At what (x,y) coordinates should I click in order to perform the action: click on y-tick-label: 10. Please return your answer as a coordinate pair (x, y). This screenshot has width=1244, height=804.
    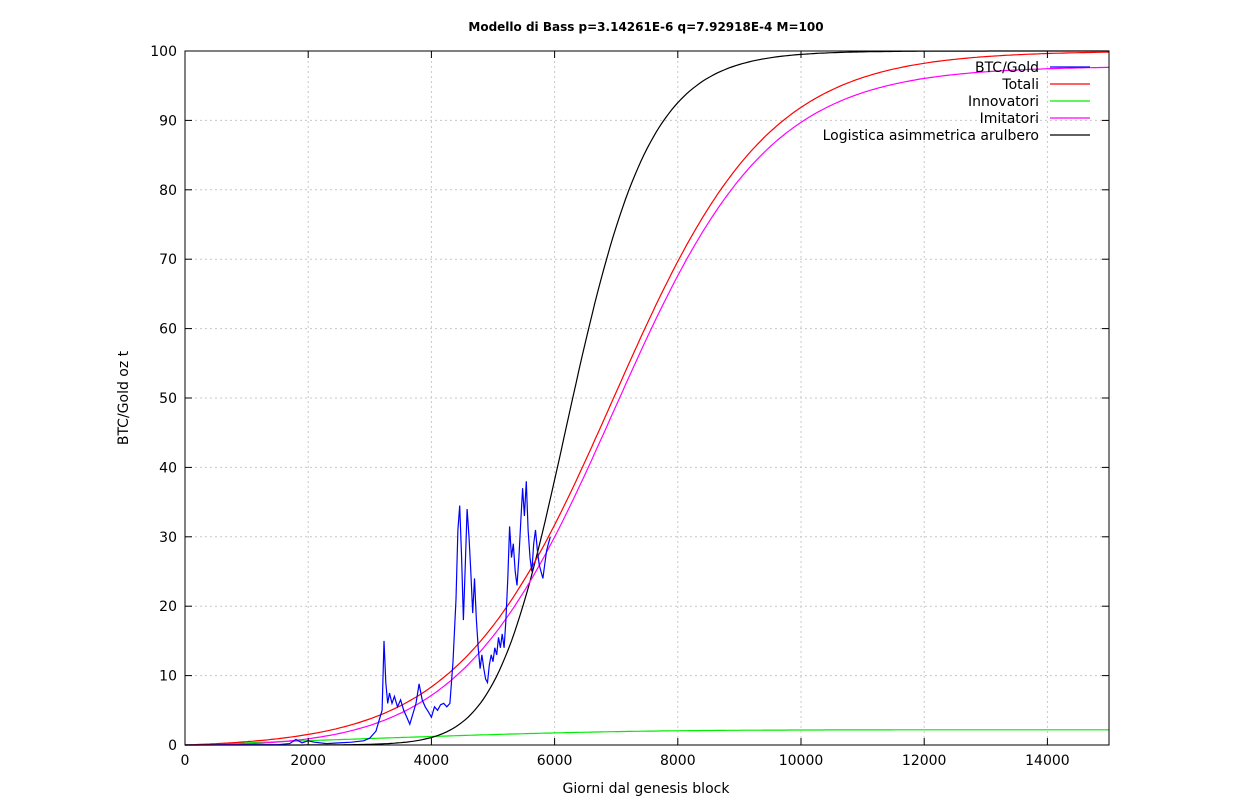
    Looking at the image, I should click on (168, 677).